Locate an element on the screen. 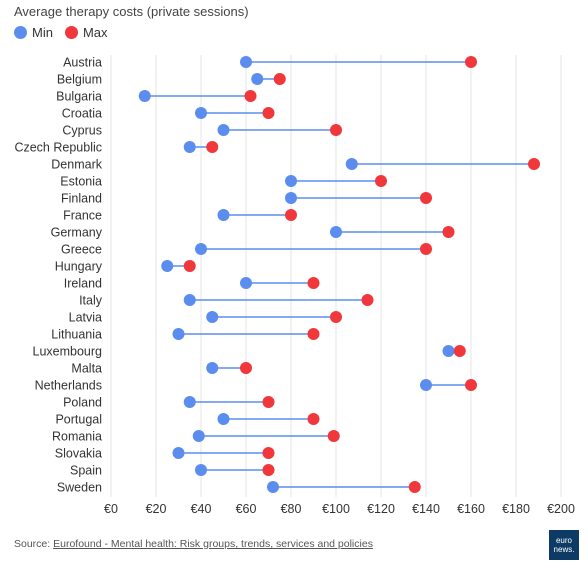  category-label: Romania is located at coordinates (77, 437).